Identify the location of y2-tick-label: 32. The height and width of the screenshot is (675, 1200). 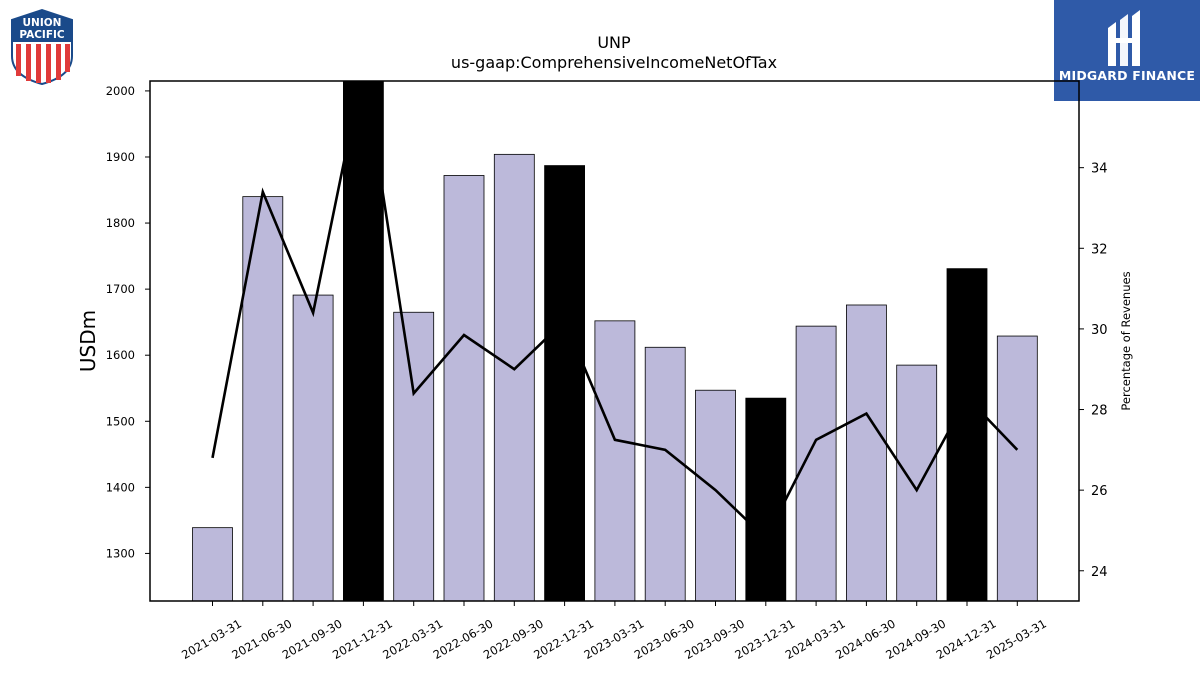
(1099, 249).